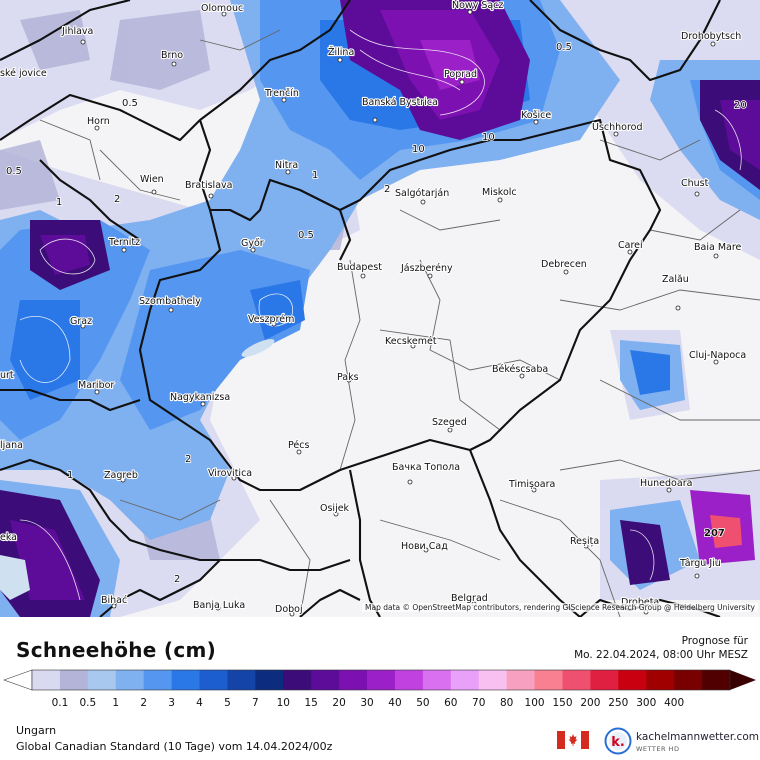 Image resolution: width=760 pixels, height=760 pixels. Describe the element at coordinates (338, 703) in the screenshot. I see `legend-label: 20` at that location.